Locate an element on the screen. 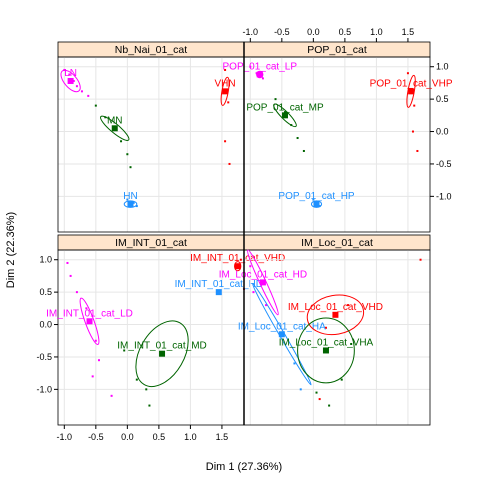 Image resolution: width=480 pixels, height=480 pixels. panel-3-xtick-label-0: -1.0 is located at coordinates (65, 437).